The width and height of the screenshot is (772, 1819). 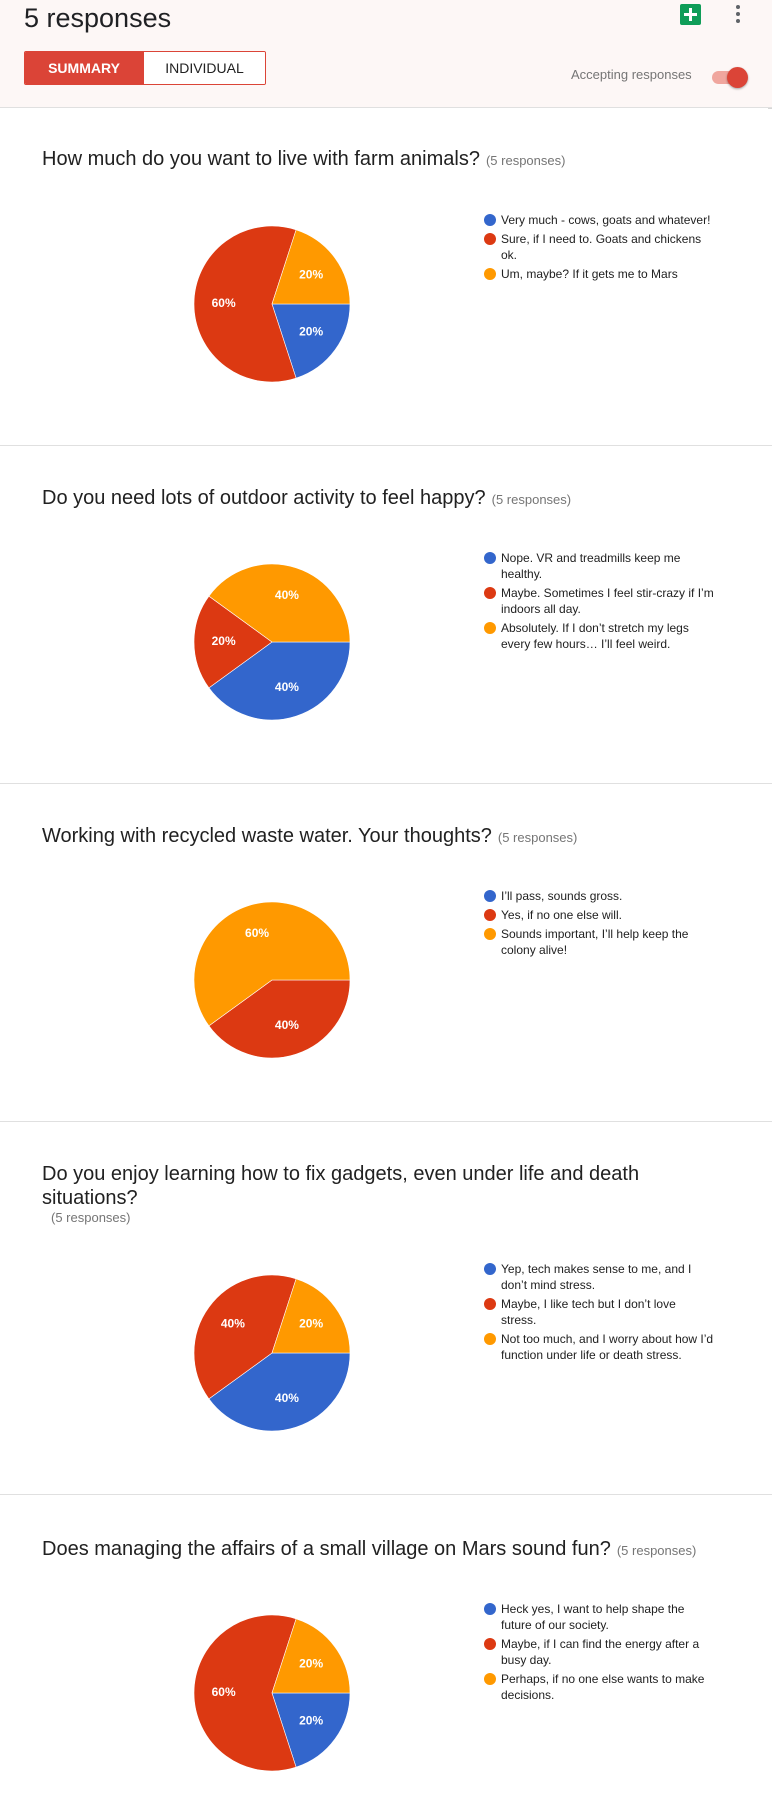 I want to click on legend-item: Um, maybe? If it gets me to Mars, so click(x=599, y=274).